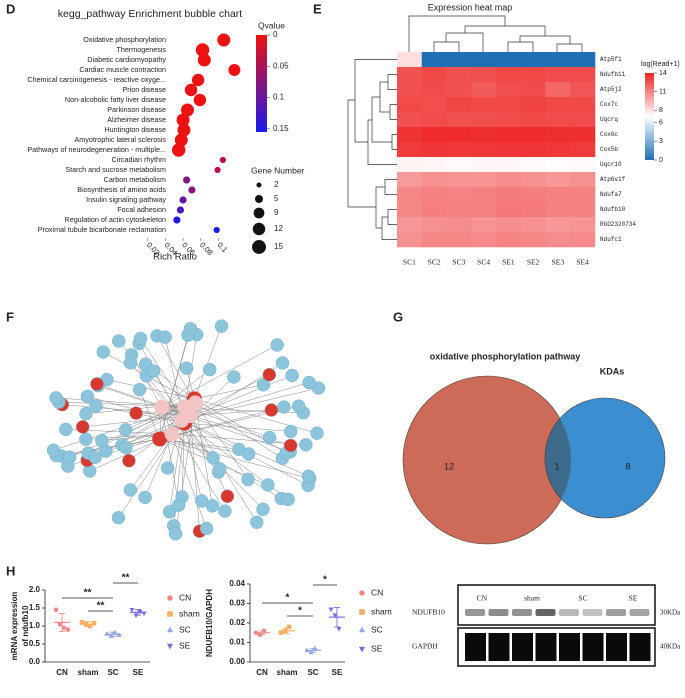 The height and width of the screenshot is (698, 685). I want to click on size-legend-label: 9, so click(276, 212).